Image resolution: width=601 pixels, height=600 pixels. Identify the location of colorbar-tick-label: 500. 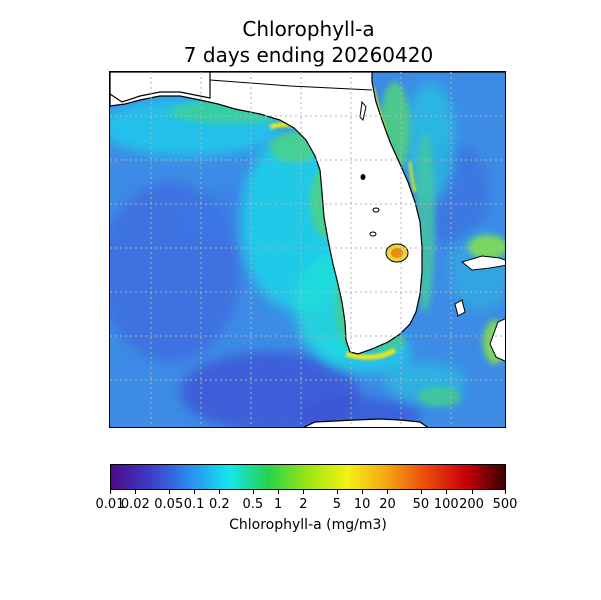
(505, 504).